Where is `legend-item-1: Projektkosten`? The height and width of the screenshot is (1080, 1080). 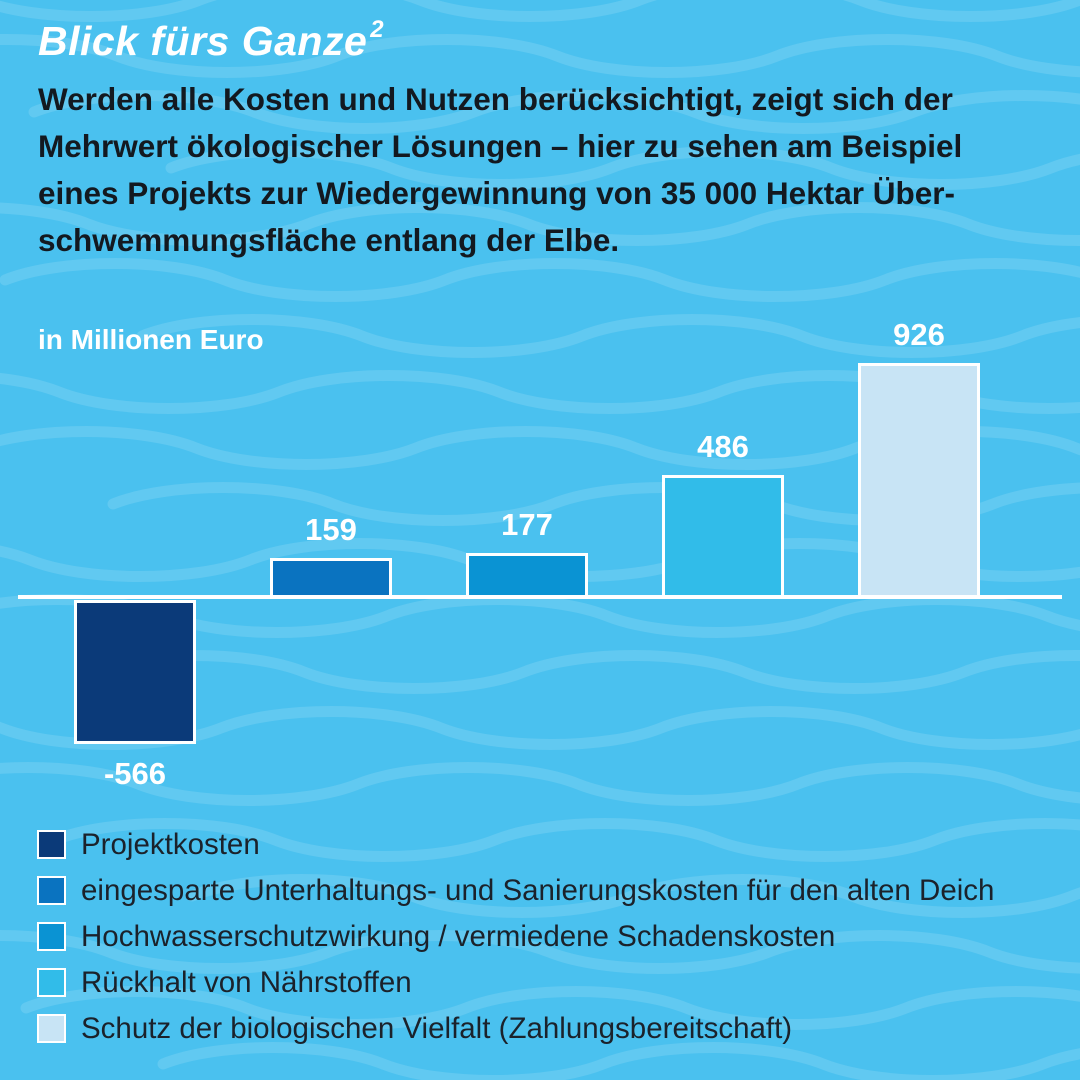
legend-item-1: Projektkosten is located at coordinates (515, 844).